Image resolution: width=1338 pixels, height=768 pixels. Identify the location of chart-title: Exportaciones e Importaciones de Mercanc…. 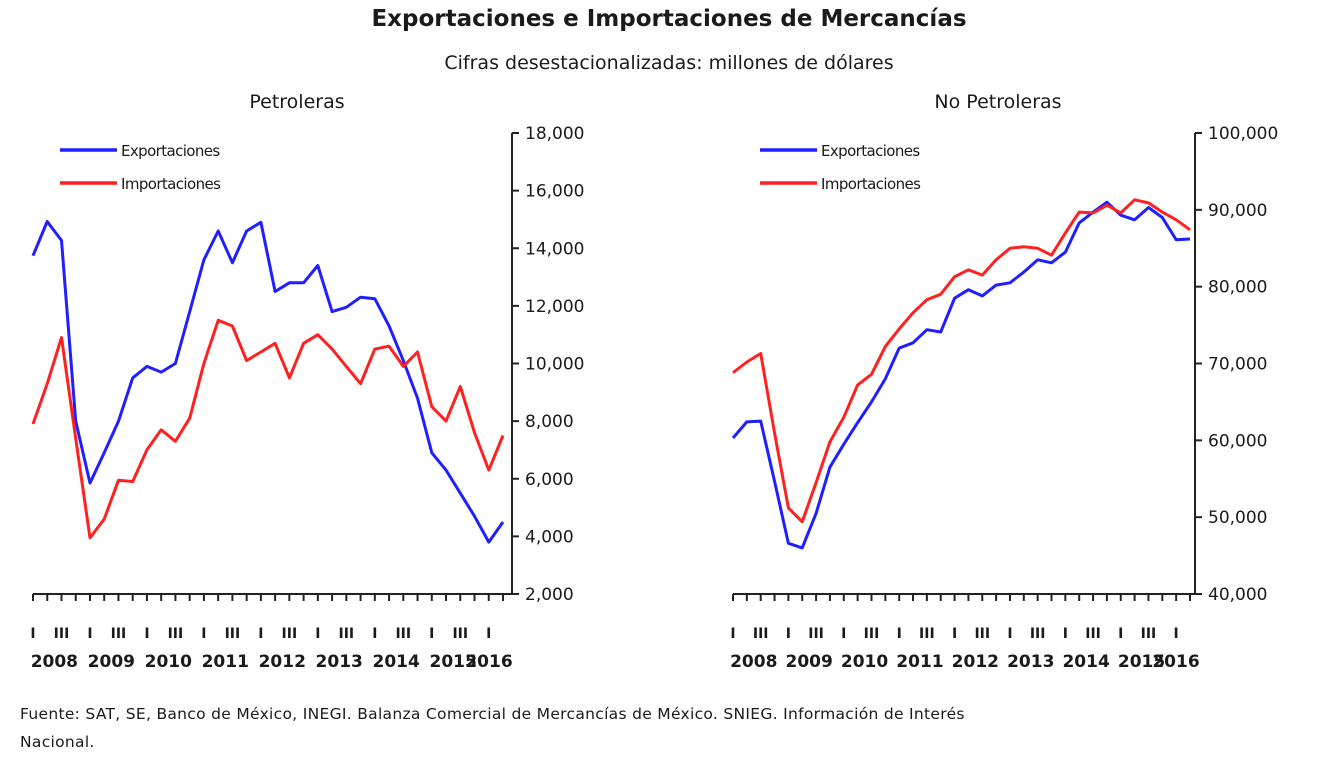
(669, 19).